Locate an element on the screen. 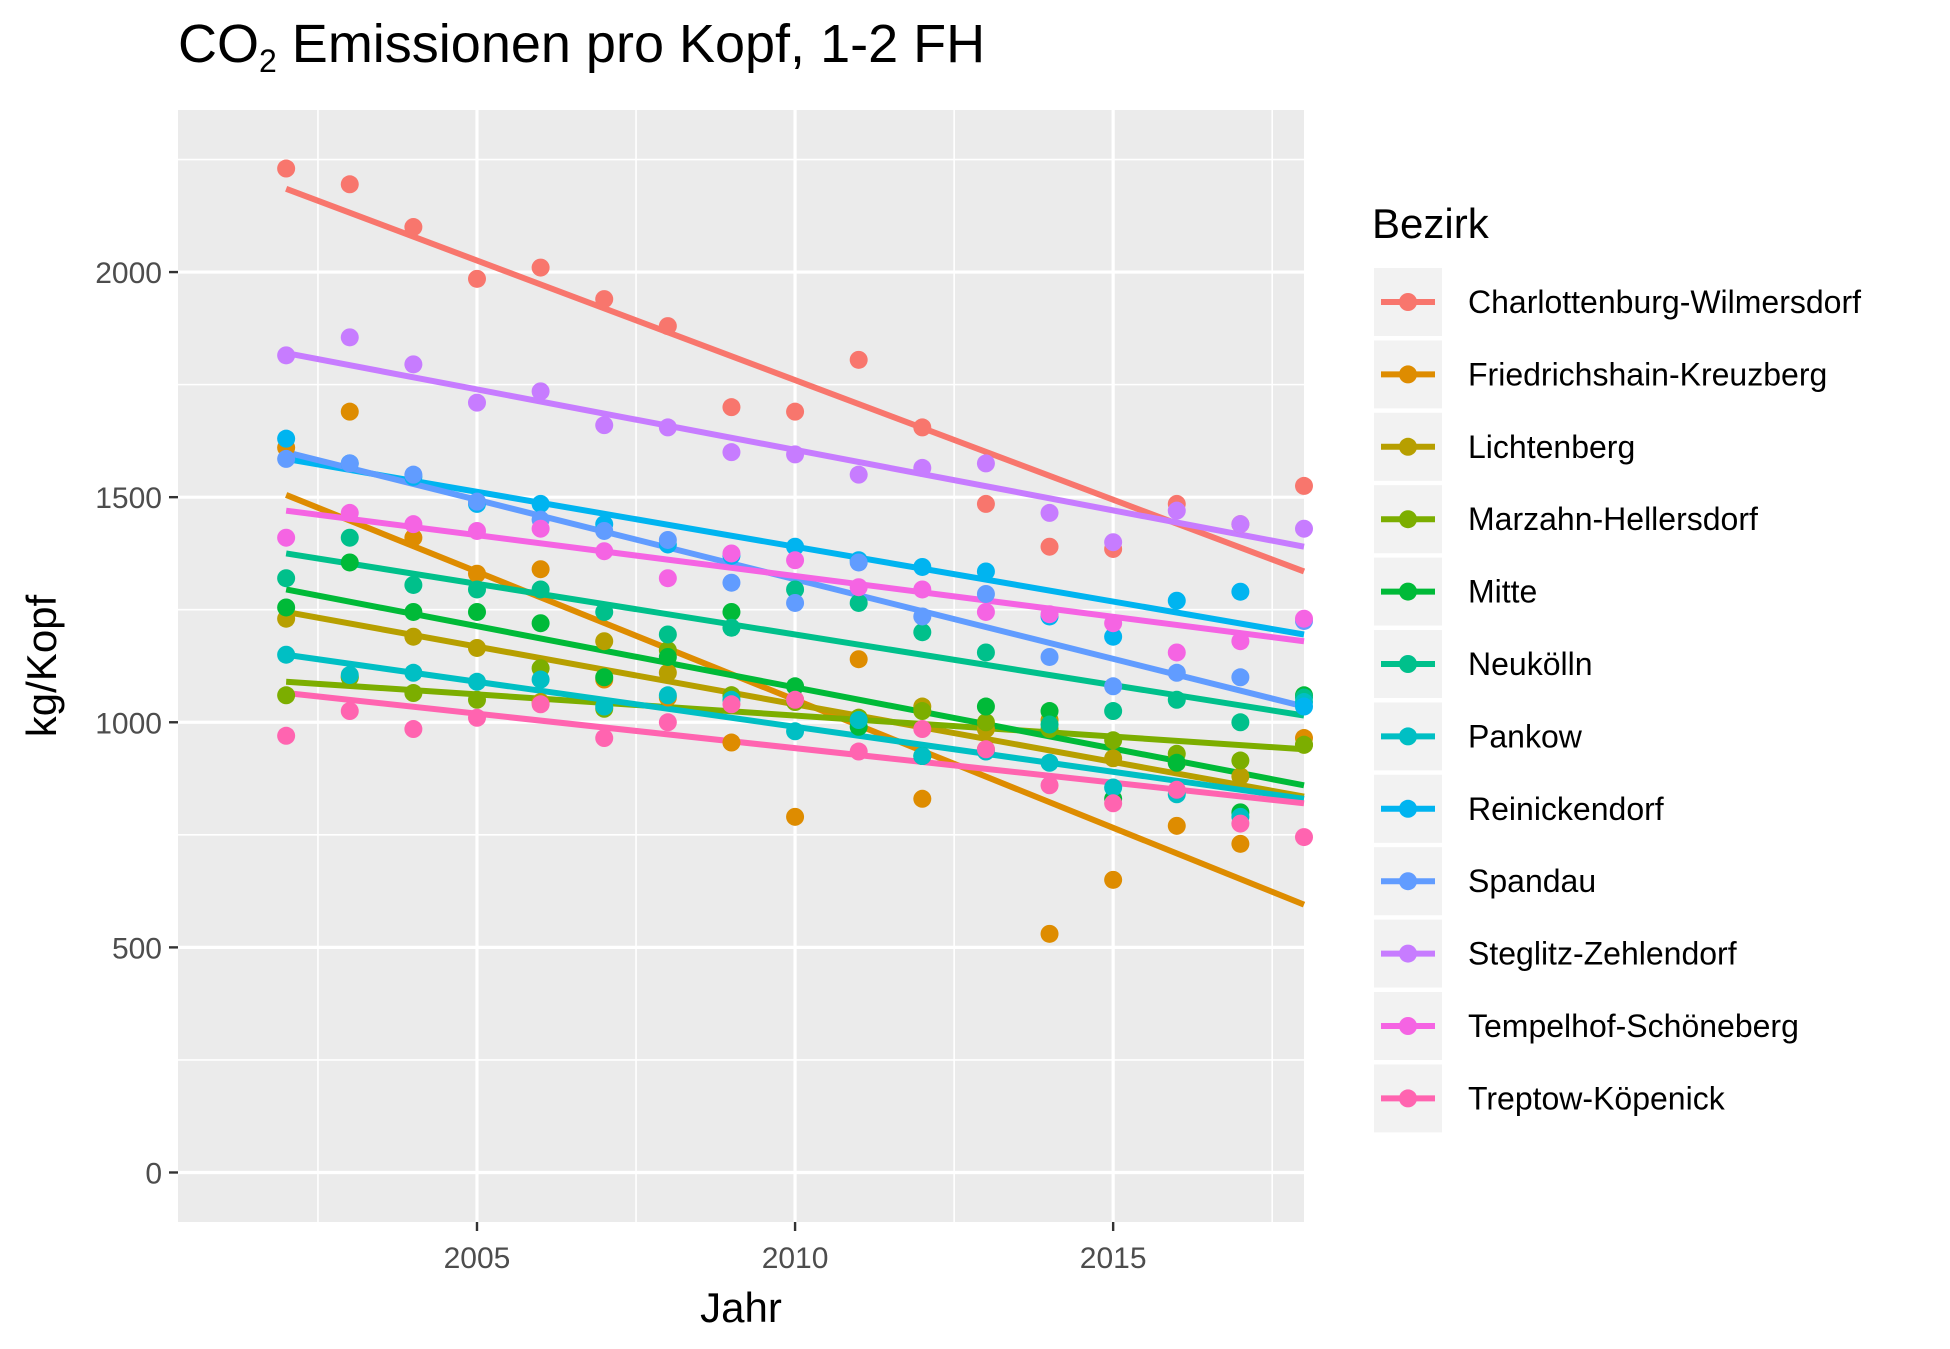 This screenshot has height=1349, width=1950. x-tick-label: 2010 is located at coordinates (795, 1258).